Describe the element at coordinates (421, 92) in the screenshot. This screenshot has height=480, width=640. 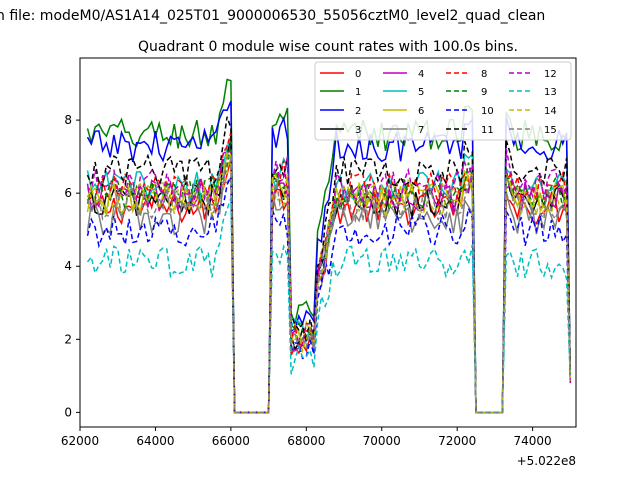
I see `legend-label-5: 5` at that location.